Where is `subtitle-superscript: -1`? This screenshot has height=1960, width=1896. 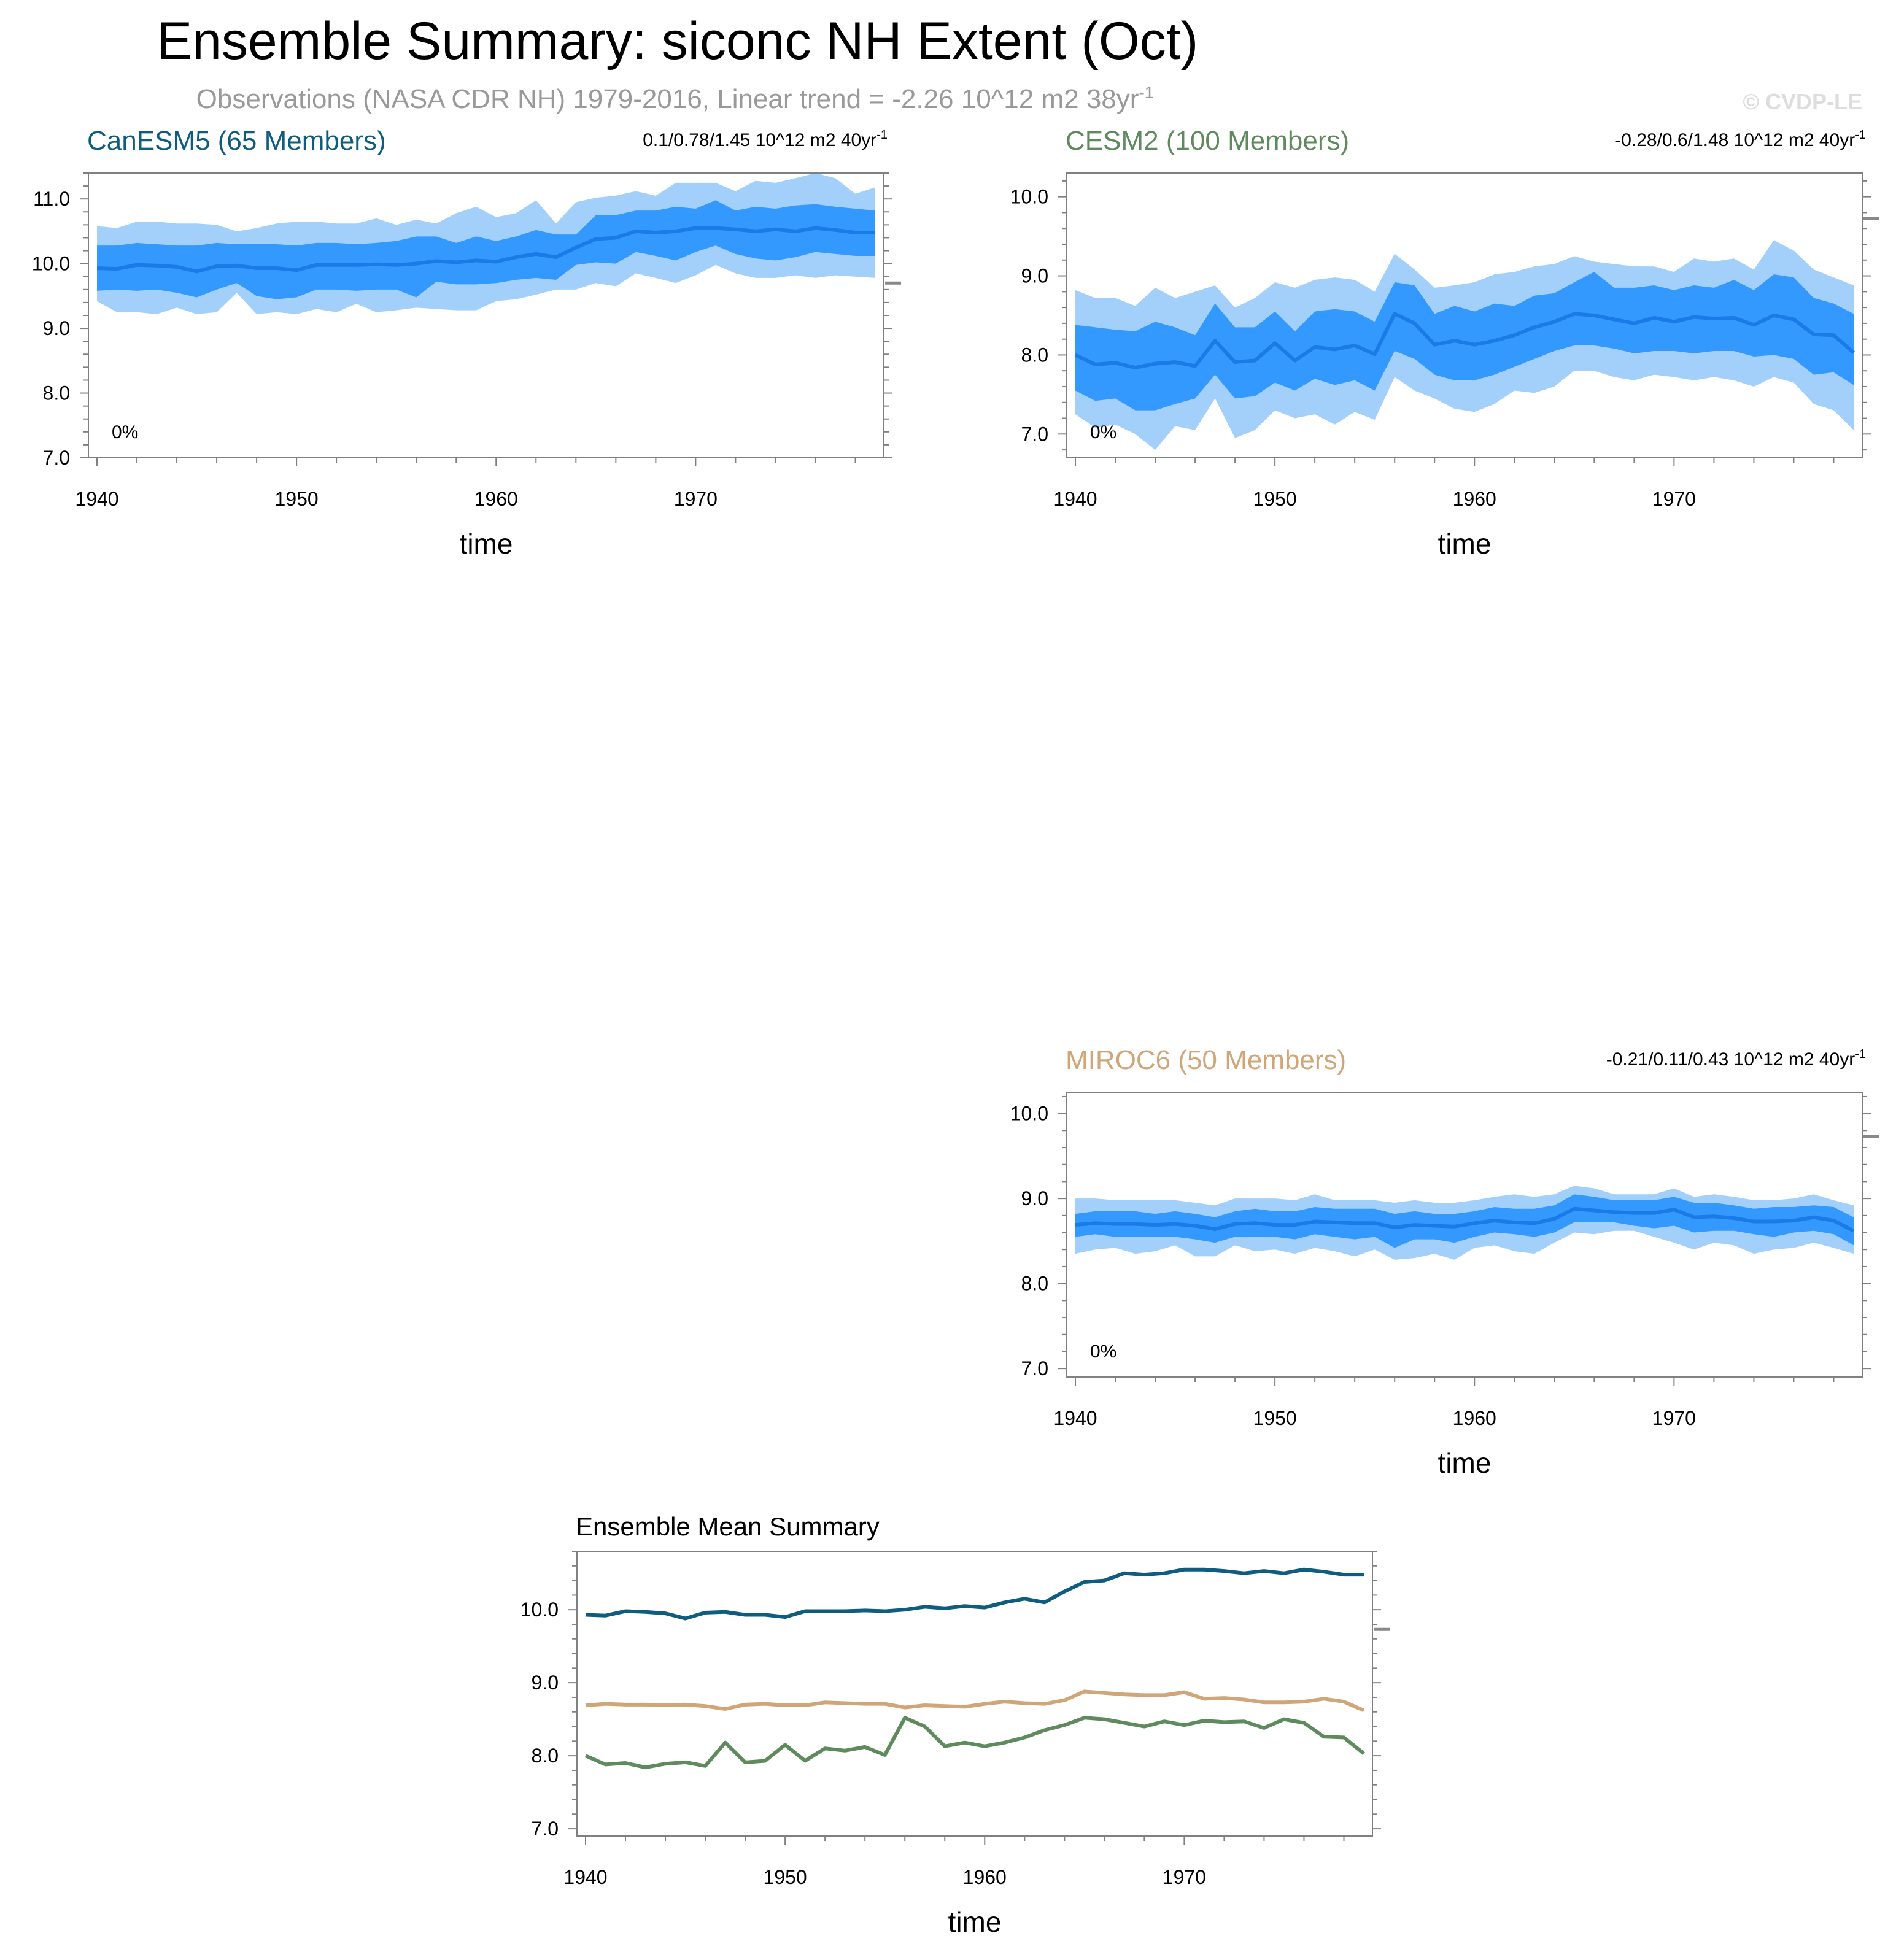 subtitle-superscript: -1 is located at coordinates (1146, 92).